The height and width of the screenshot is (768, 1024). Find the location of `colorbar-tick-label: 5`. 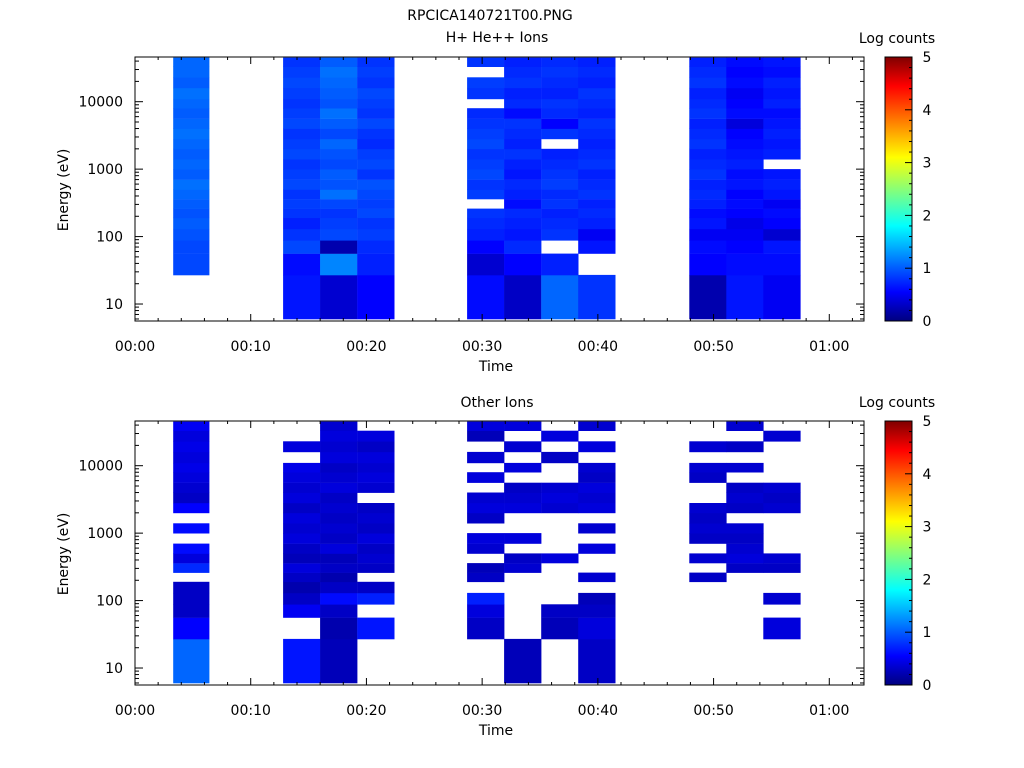

colorbar-tick-label: 5 is located at coordinates (927, 422).